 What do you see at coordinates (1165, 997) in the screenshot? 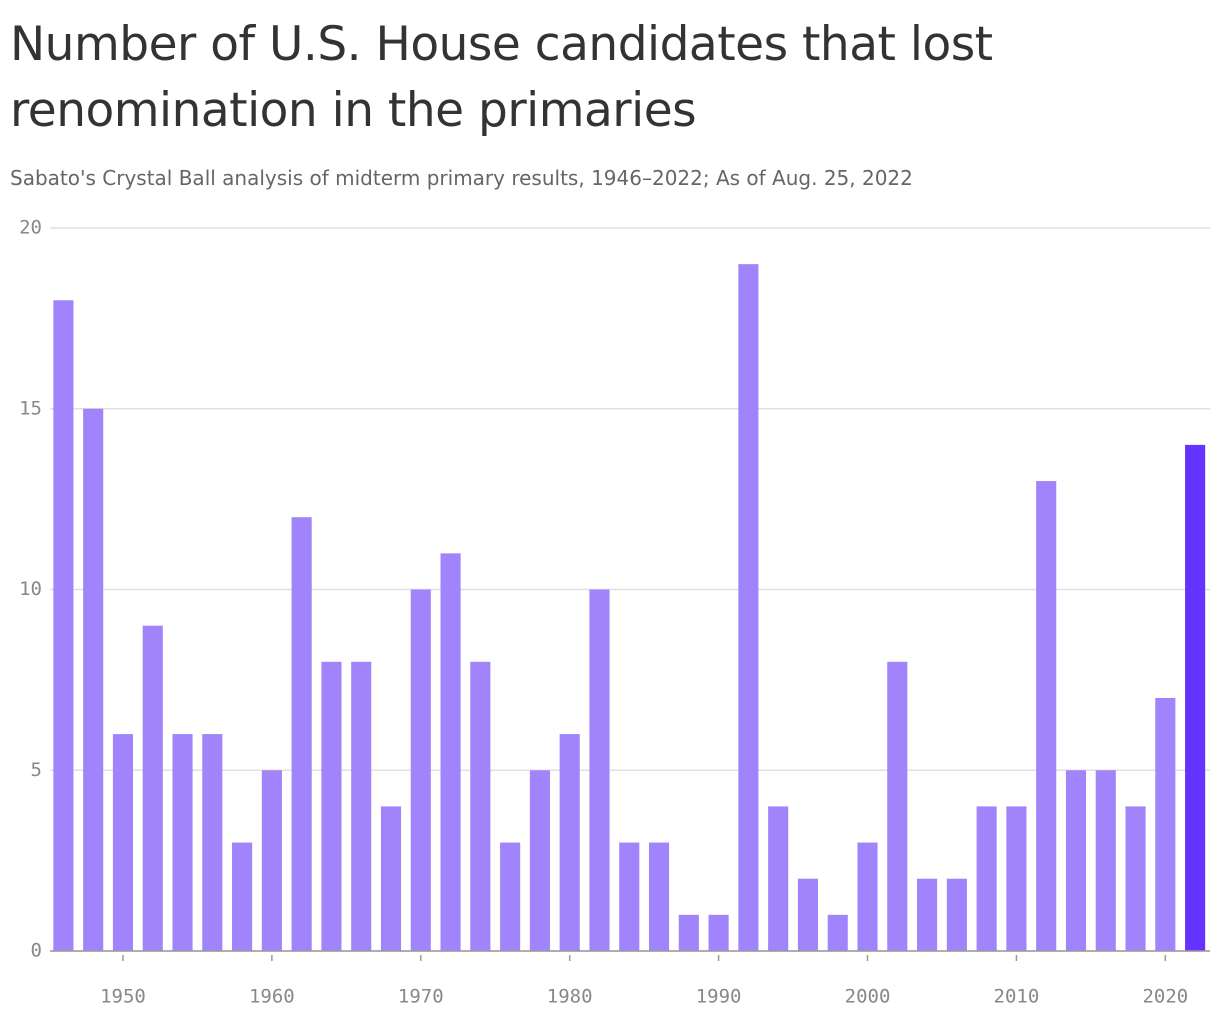
I see `x-tick-label: 2020` at bounding box center [1165, 997].